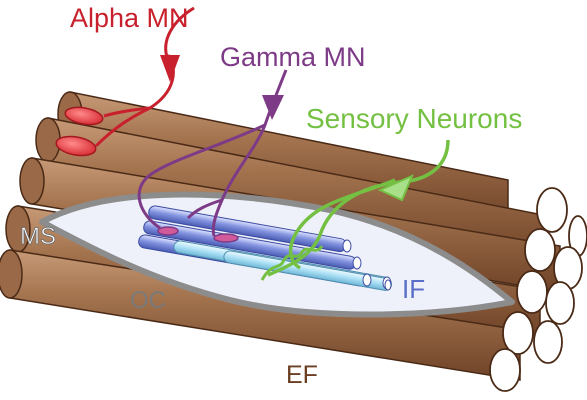 This screenshot has height=400, width=587. What do you see at coordinates (273, 107) in the screenshot?
I see `gamma-arrow-icon` at bounding box center [273, 107].